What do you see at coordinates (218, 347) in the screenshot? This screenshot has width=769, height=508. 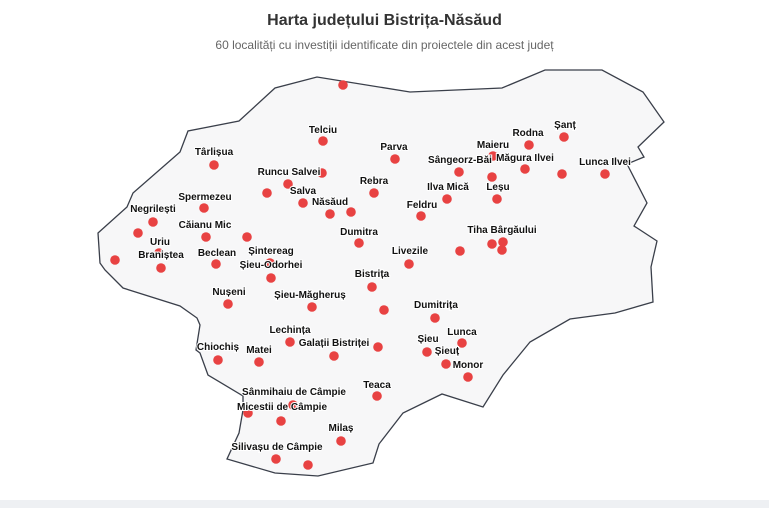 I see `locality-label: Chiochiș` at bounding box center [218, 347].